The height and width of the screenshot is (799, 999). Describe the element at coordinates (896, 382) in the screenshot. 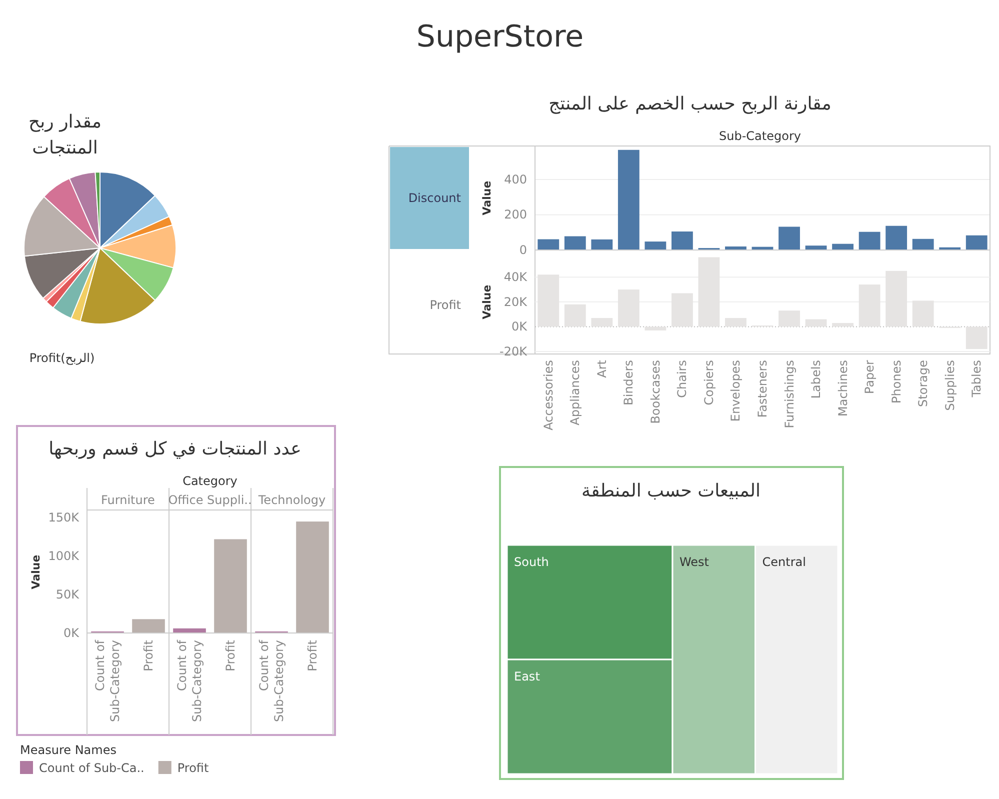

I see `x-tick-label: Phones` at that location.